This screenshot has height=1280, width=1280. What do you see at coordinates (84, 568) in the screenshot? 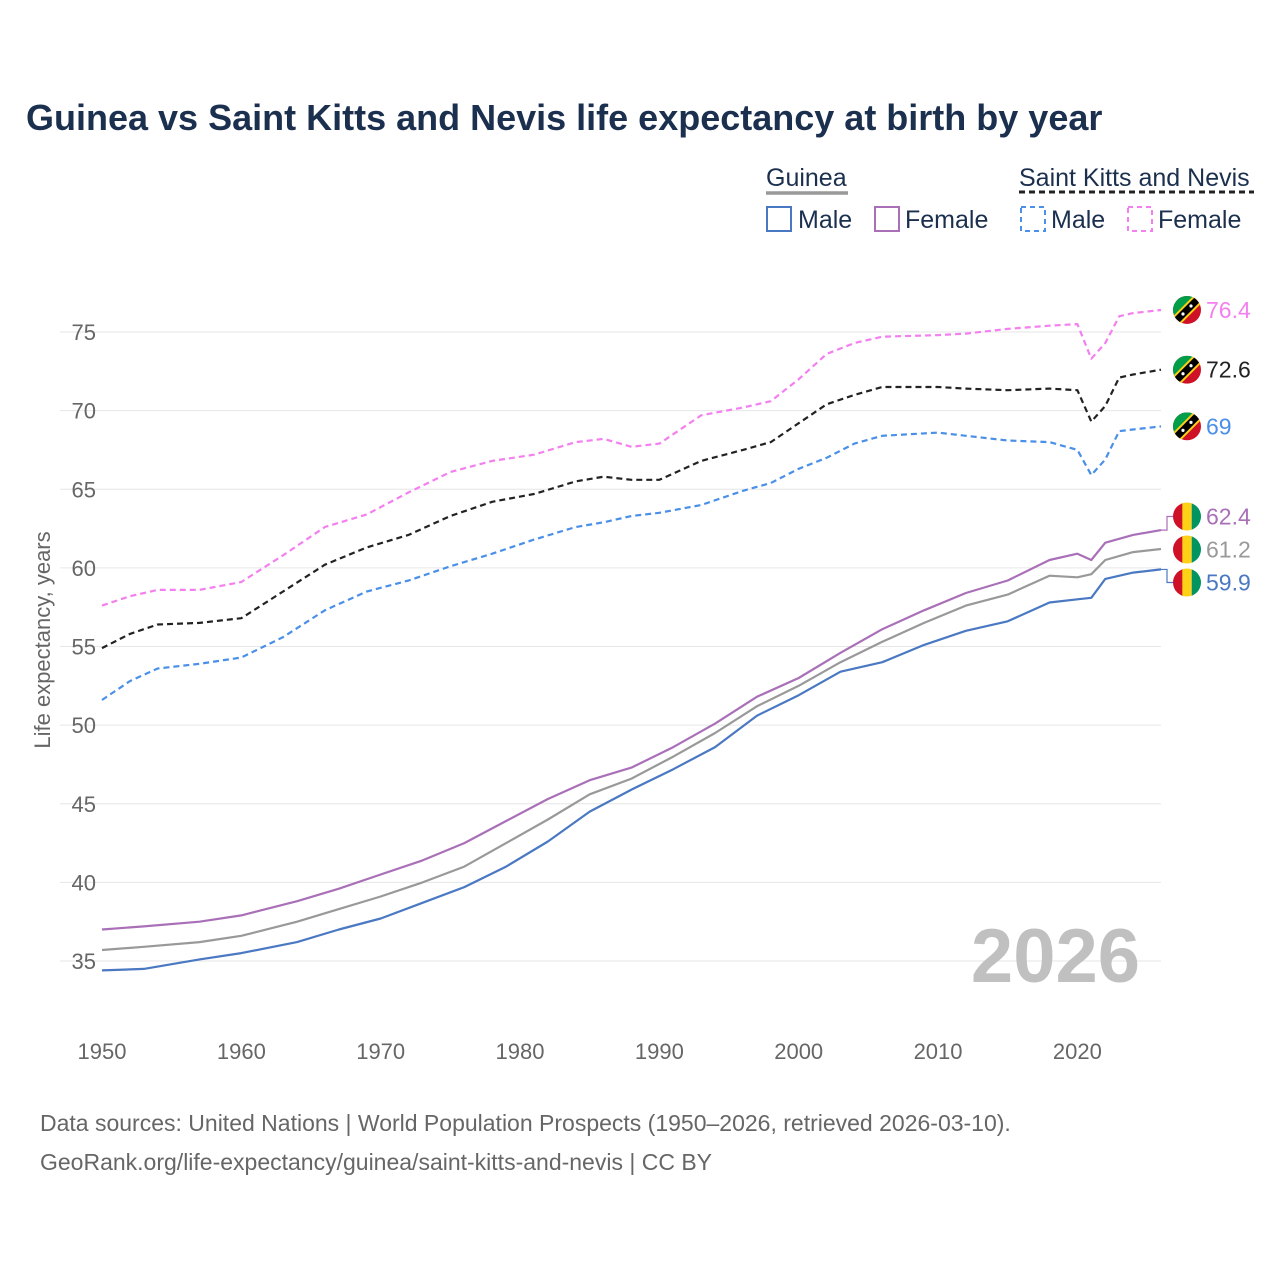
I see `y-tick-label: 60` at bounding box center [84, 568].